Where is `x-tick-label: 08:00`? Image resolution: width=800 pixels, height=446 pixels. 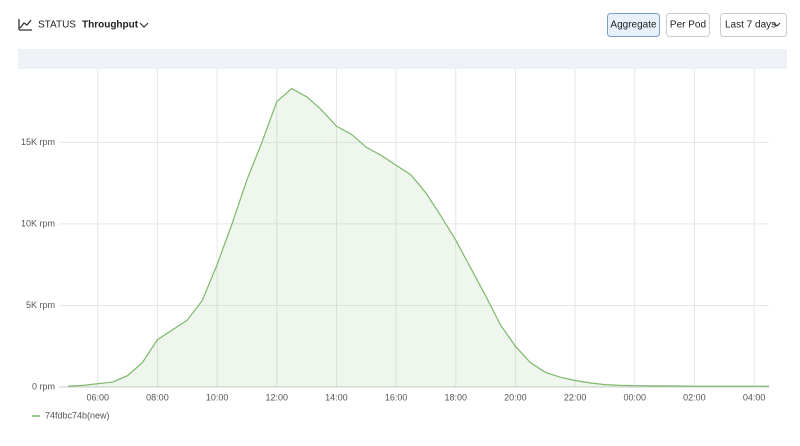 x-tick-label: 08:00 is located at coordinates (157, 397).